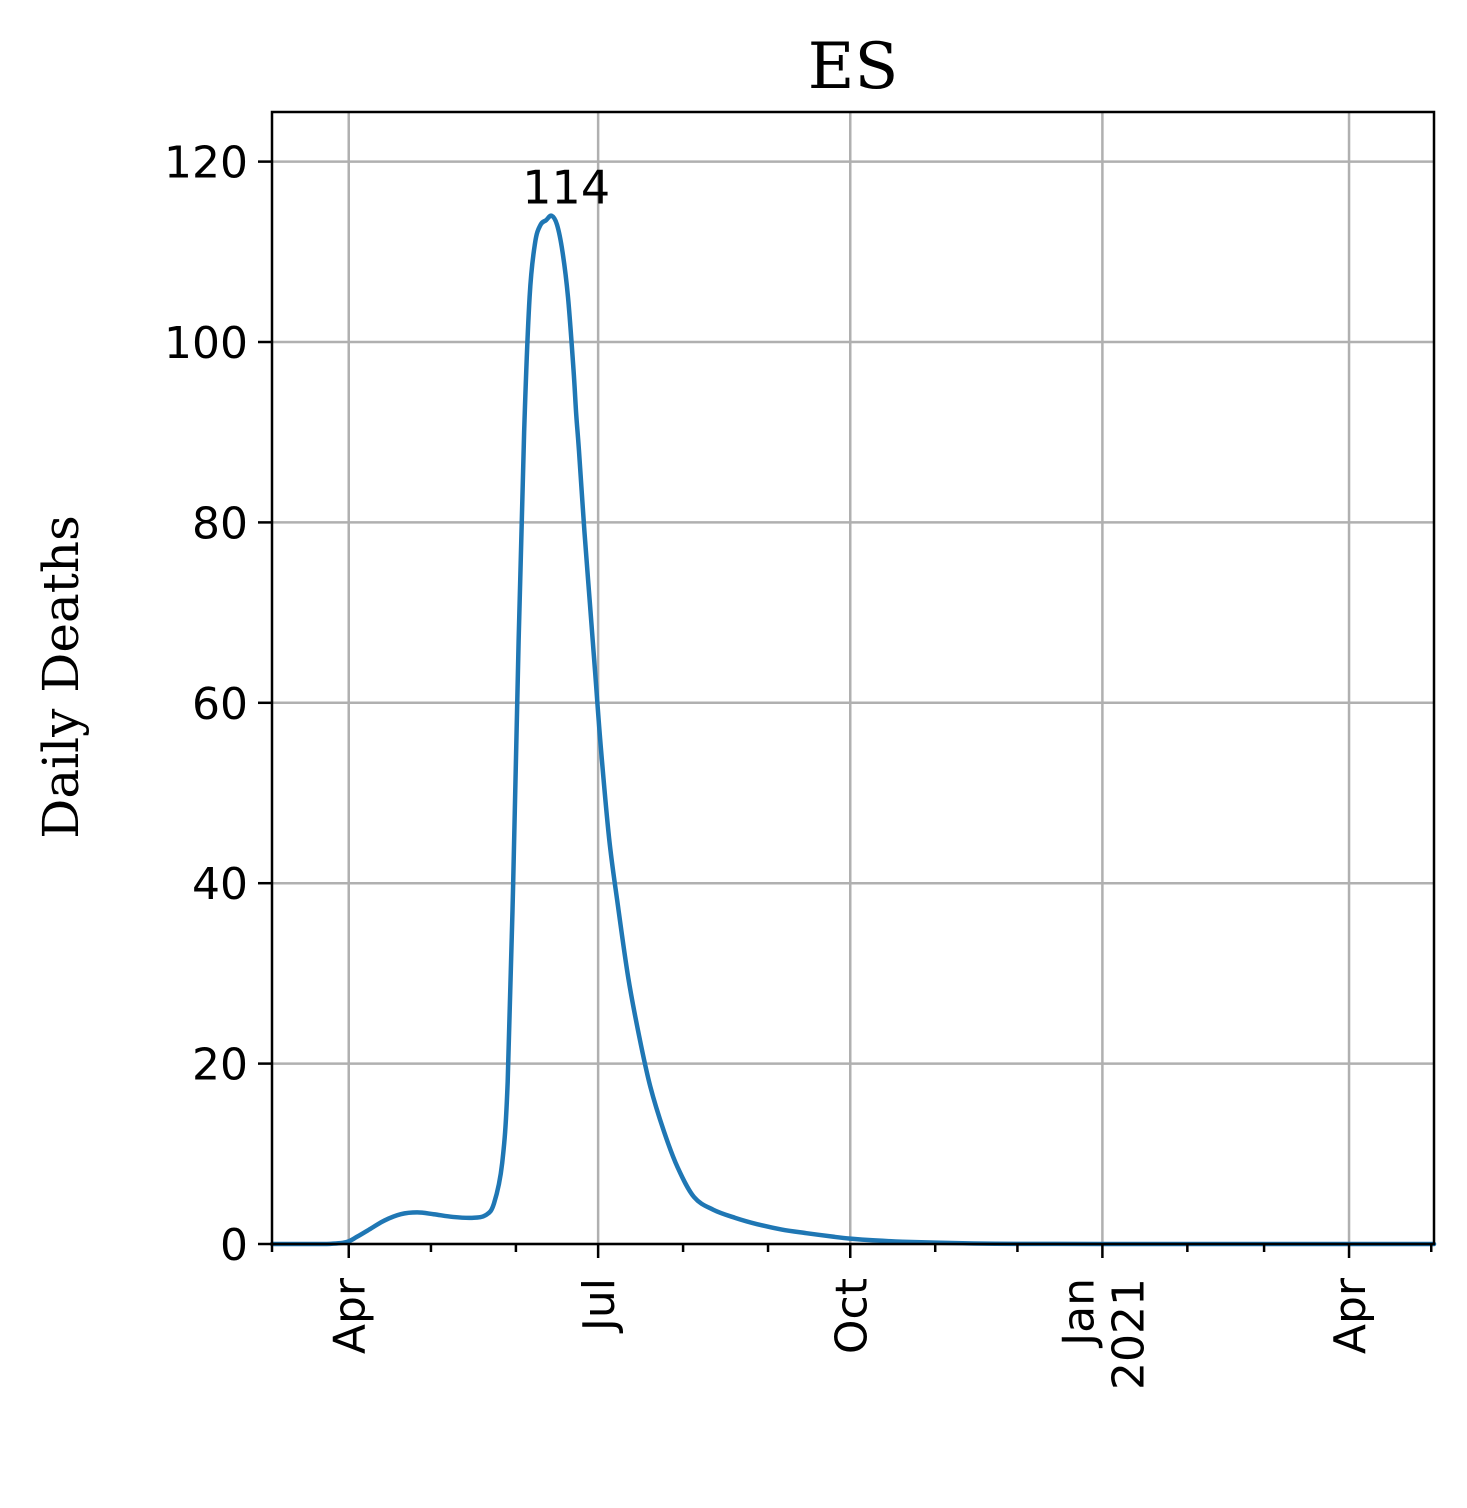 This screenshot has height=1508, width=1467. What do you see at coordinates (220, 523) in the screenshot?
I see `y-tick-label: 80` at bounding box center [220, 523].